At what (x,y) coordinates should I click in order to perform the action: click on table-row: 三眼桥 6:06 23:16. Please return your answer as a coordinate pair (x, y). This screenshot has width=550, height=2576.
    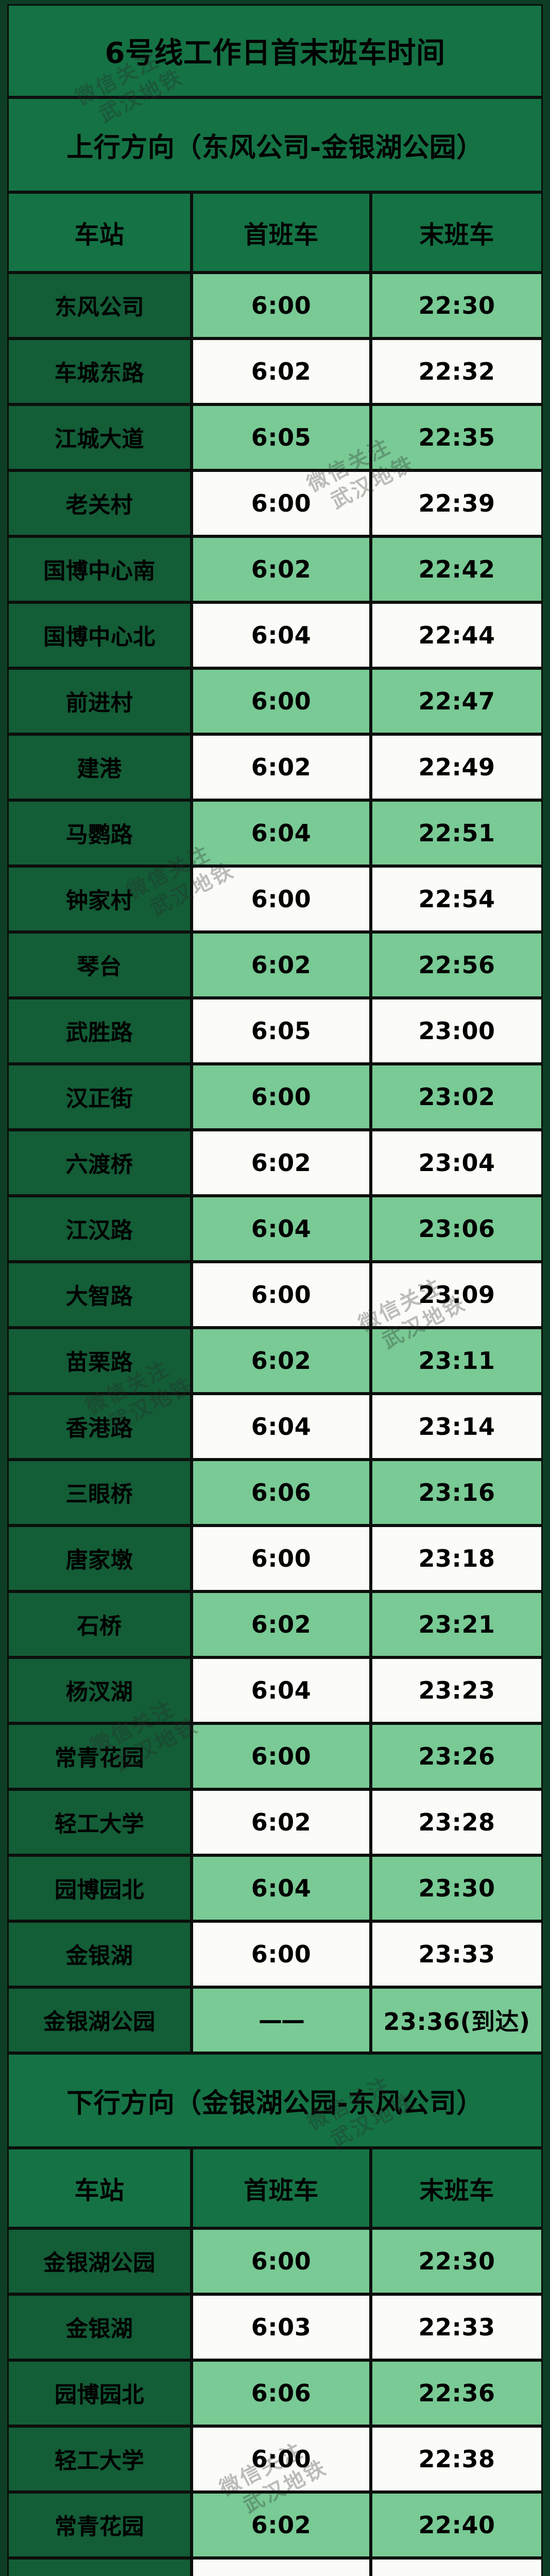
    Looking at the image, I should click on (275, 1493).